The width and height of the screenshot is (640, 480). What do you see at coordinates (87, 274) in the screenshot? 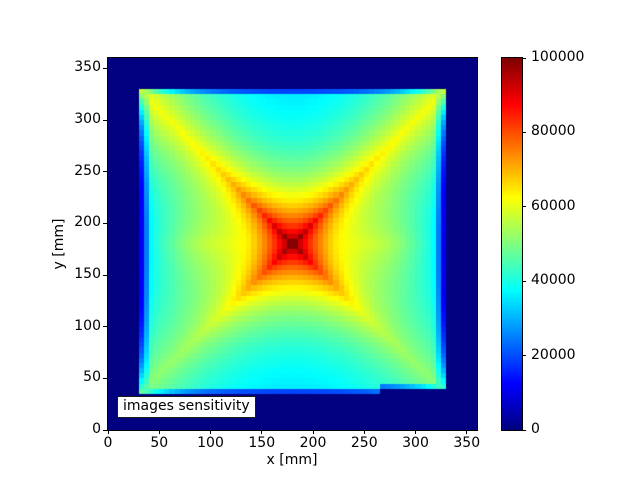
I see `y-tick-150-label: 150` at bounding box center [87, 274].